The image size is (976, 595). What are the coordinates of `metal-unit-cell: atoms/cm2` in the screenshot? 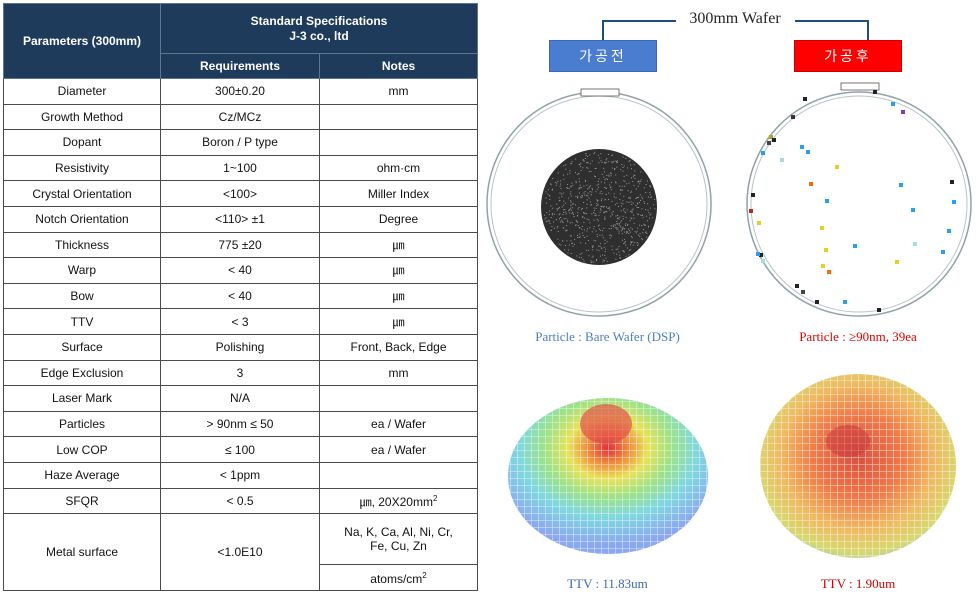 It's located at (398, 577).